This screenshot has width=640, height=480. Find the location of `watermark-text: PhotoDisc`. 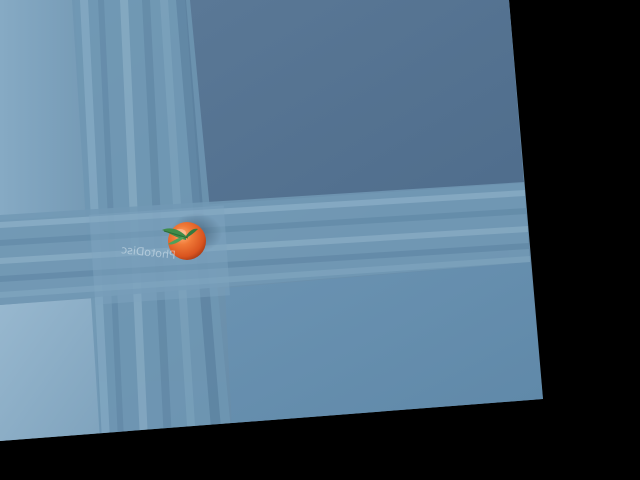

watermark-text: PhotoDisc is located at coordinates (148, 252).